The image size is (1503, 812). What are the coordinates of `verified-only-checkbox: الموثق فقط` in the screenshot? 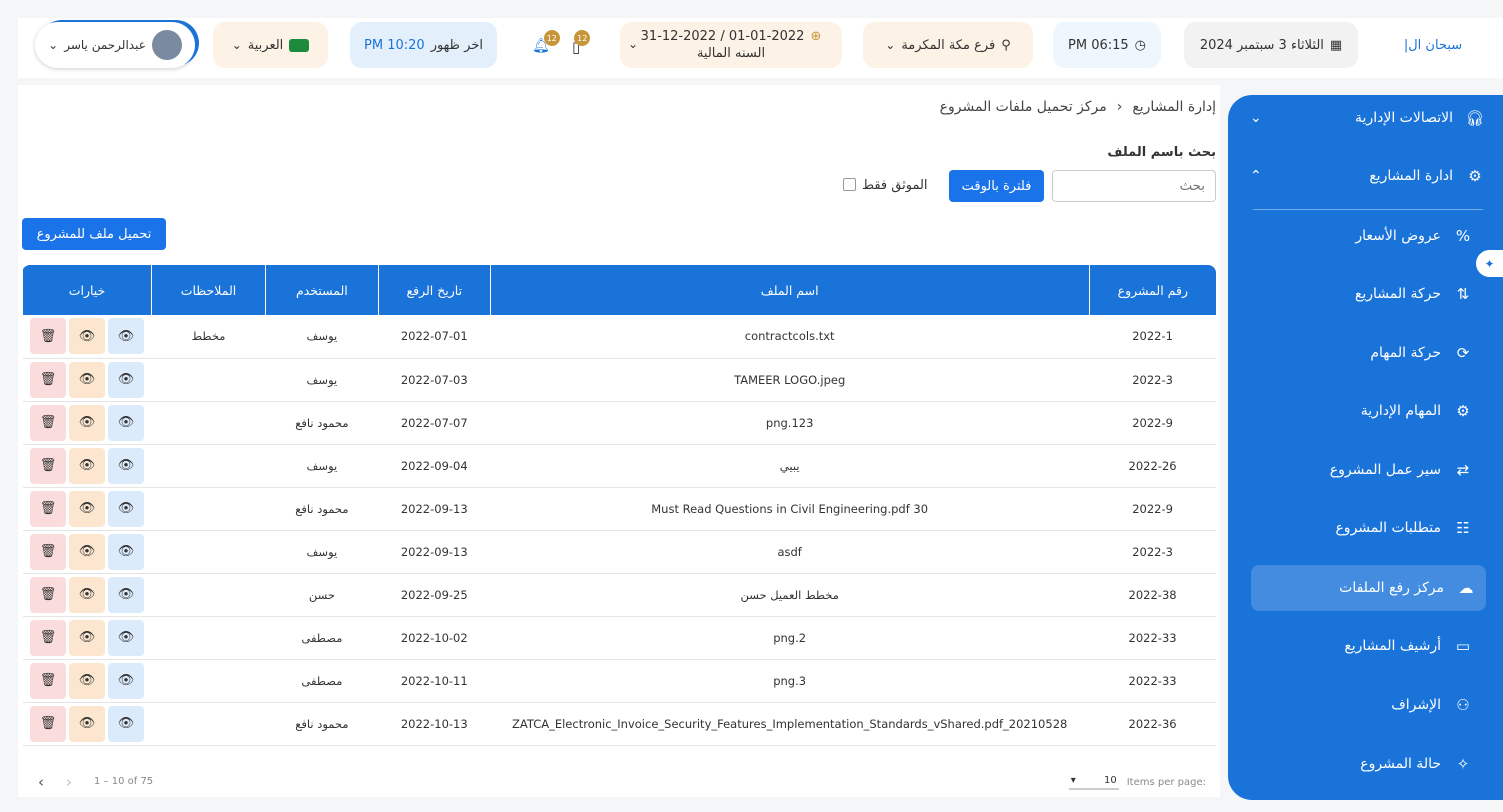 It's located at (885, 185).